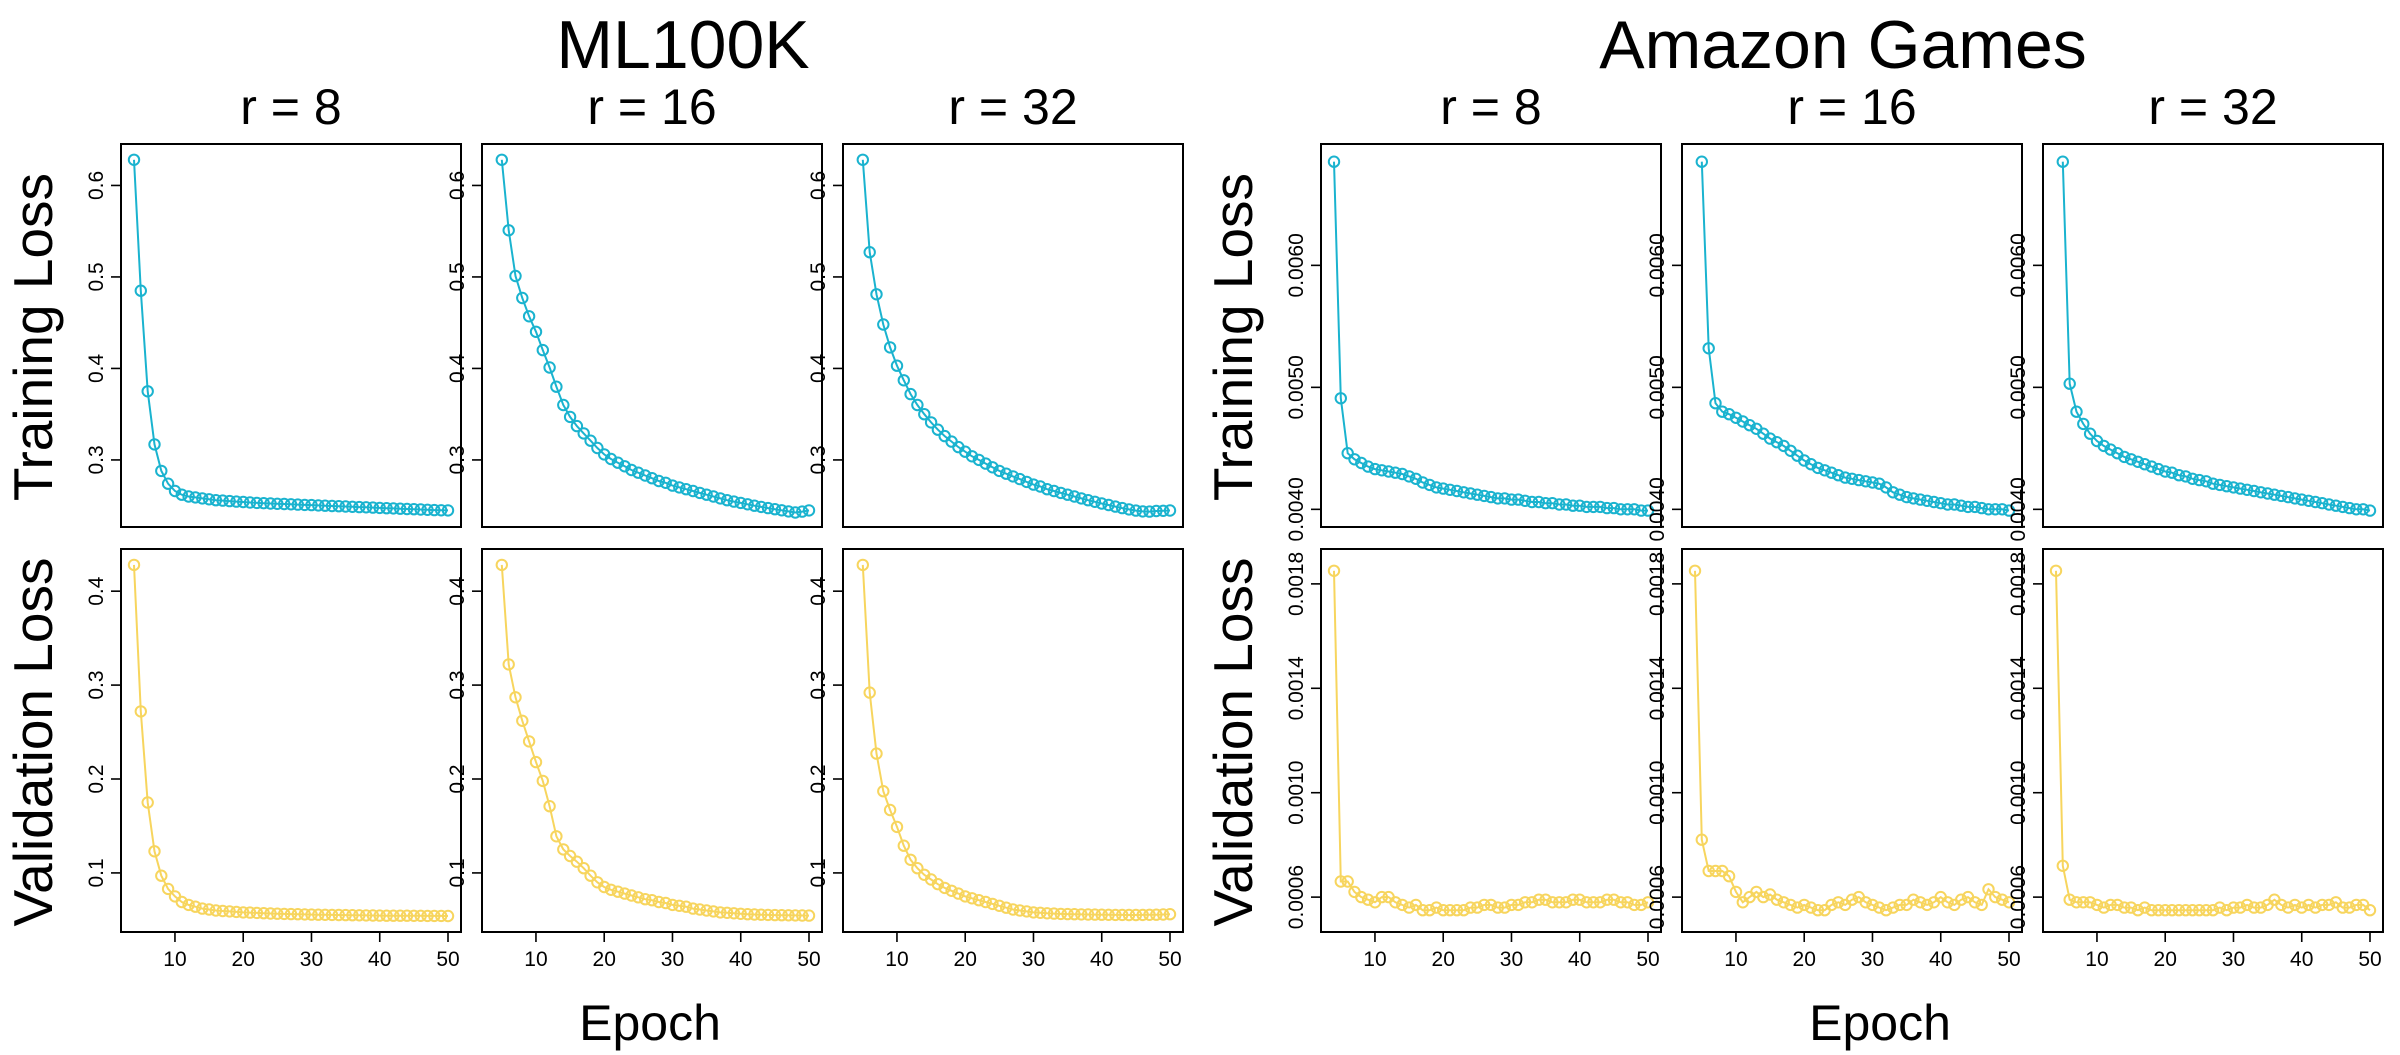 This screenshot has width=2400, height=1055. Describe the element at coordinates (2212, 107) in the screenshot. I see `col-title-amazon-r32: r = 32` at that location.